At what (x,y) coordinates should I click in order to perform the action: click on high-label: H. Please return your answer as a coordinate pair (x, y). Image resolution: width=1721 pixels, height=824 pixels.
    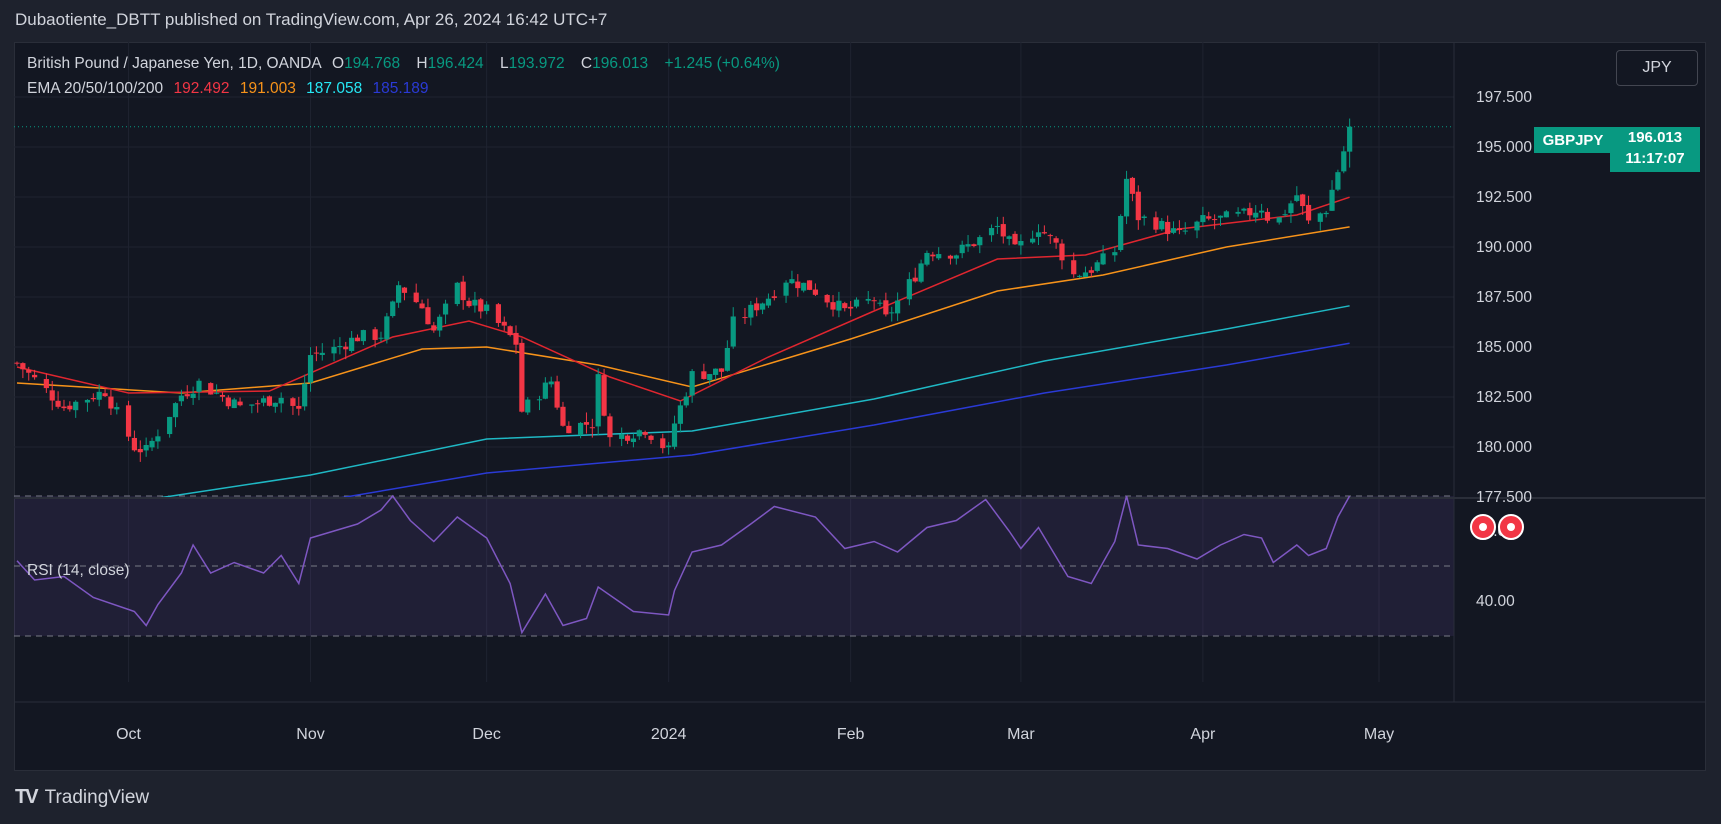
    Looking at the image, I should click on (422, 63).